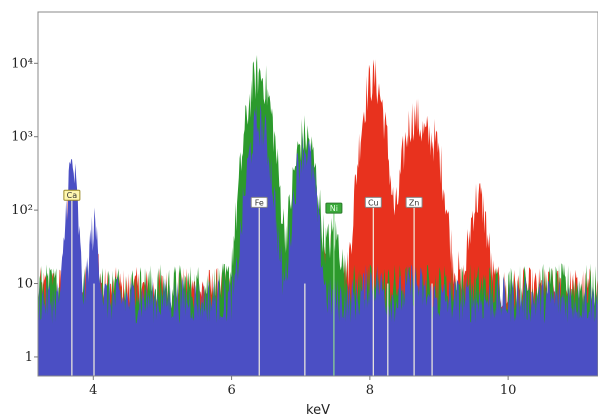  What do you see at coordinates (370, 390) in the screenshot?
I see `x-tick-label: 8` at bounding box center [370, 390].